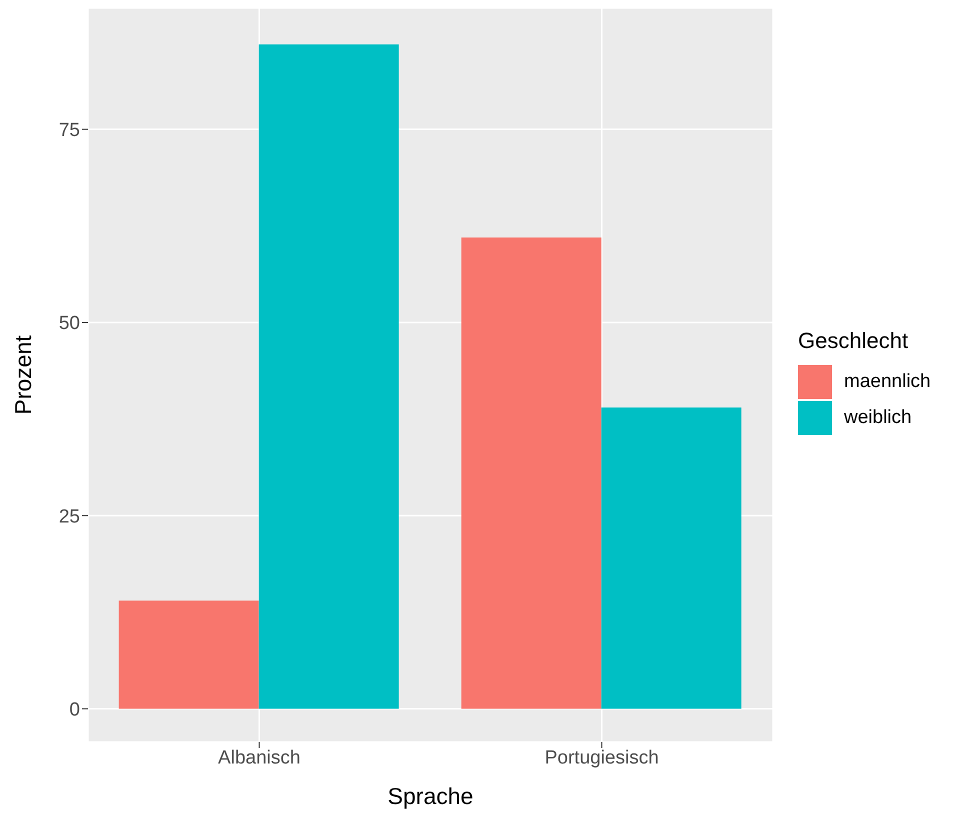  What do you see at coordinates (69, 517) in the screenshot?
I see `y-tick-label: 25` at bounding box center [69, 517].